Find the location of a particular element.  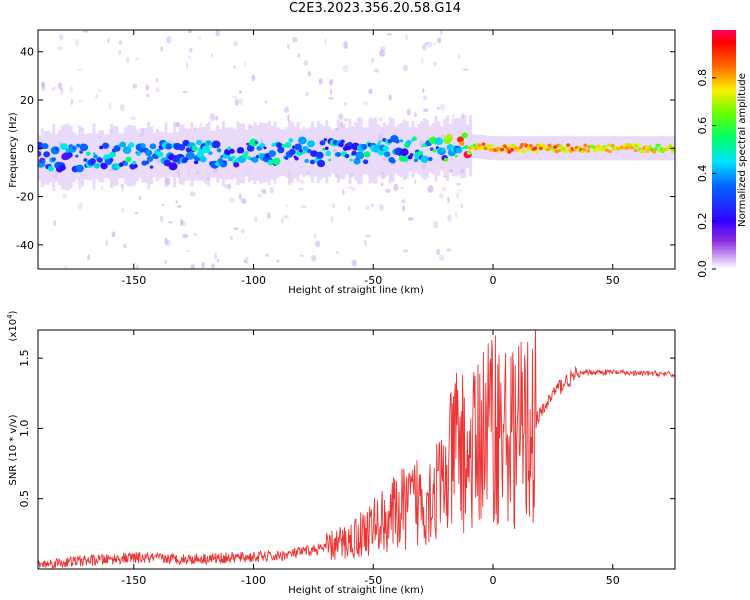

y-tick-label: 1.0 is located at coordinates (24, 429).